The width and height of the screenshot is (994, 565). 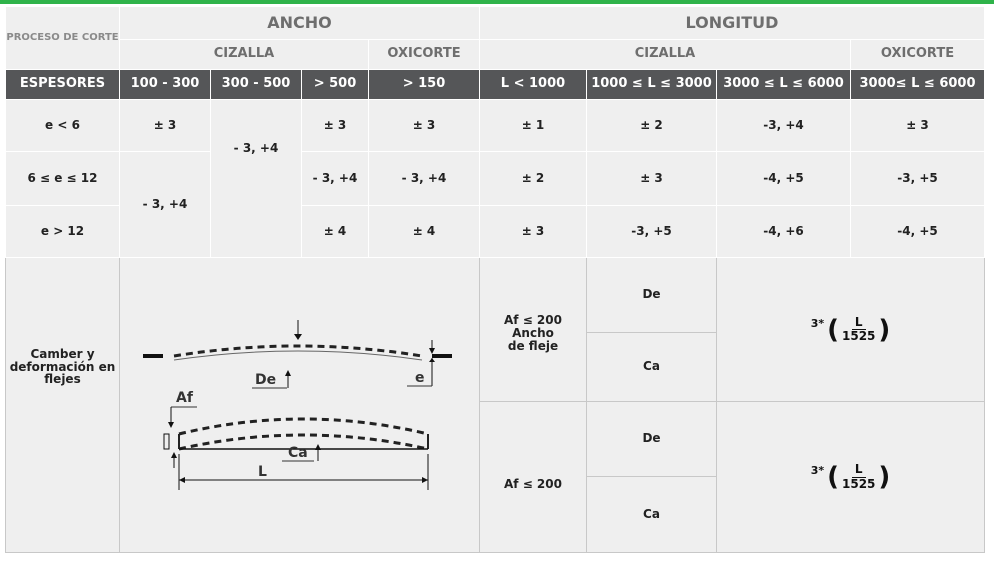 What do you see at coordinates (62, 178) in the screenshot?
I see `row-label-e-6-12: 6 ≤ e ≤ 12` at bounding box center [62, 178].